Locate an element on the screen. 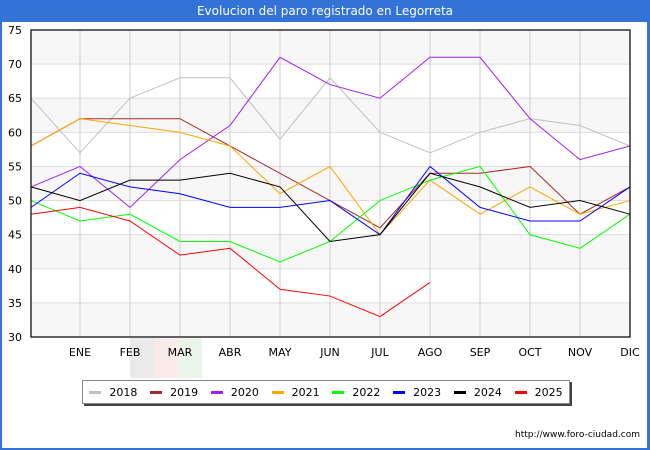 The height and width of the screenshot is (450, 650). x-tick-label: JUN is located at coordinates (329, 352).